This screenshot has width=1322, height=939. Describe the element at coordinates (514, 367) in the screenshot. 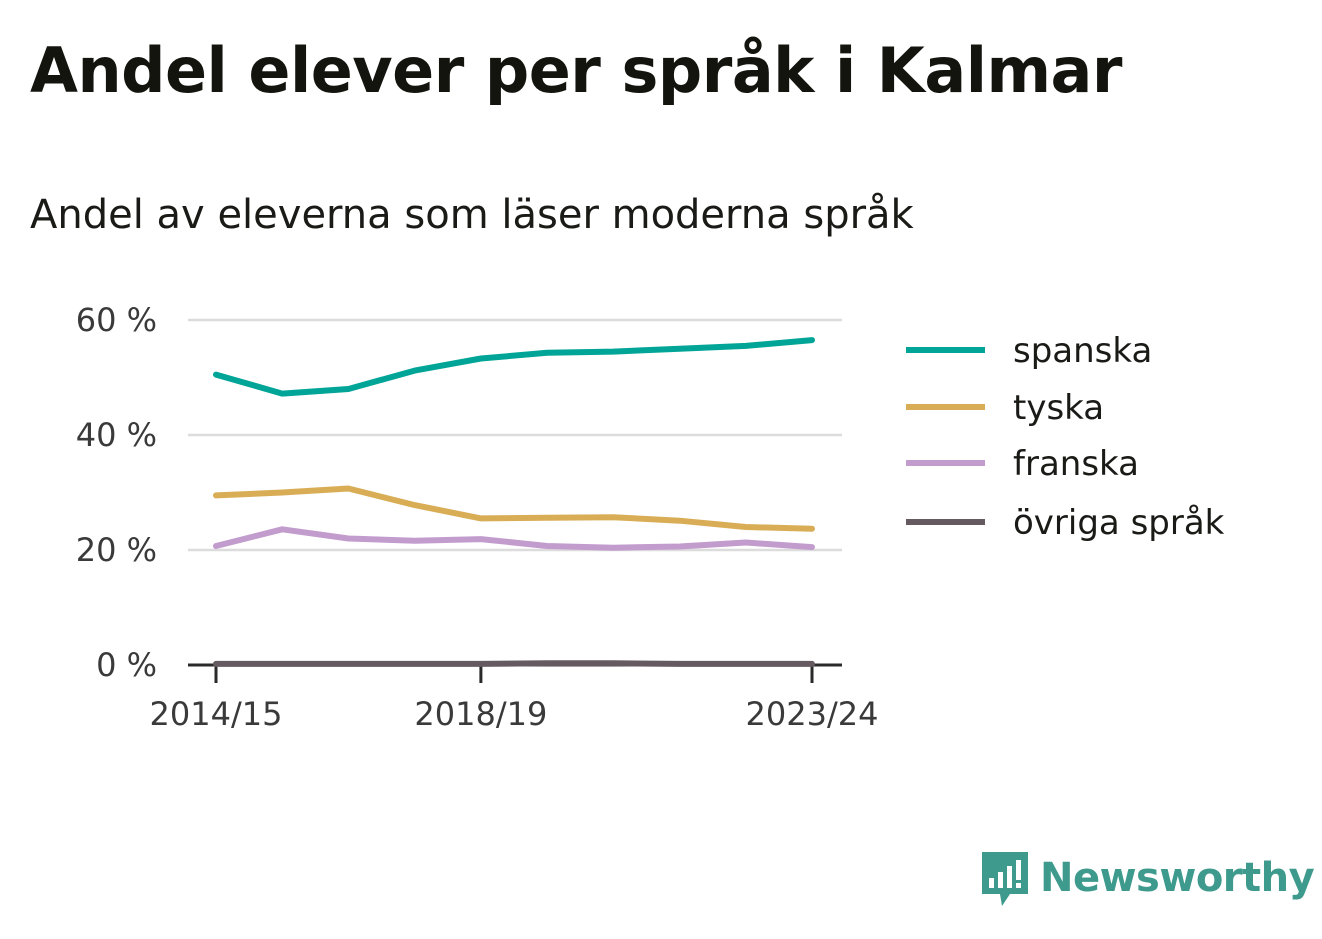

I see `series-line-spanska` at that location.